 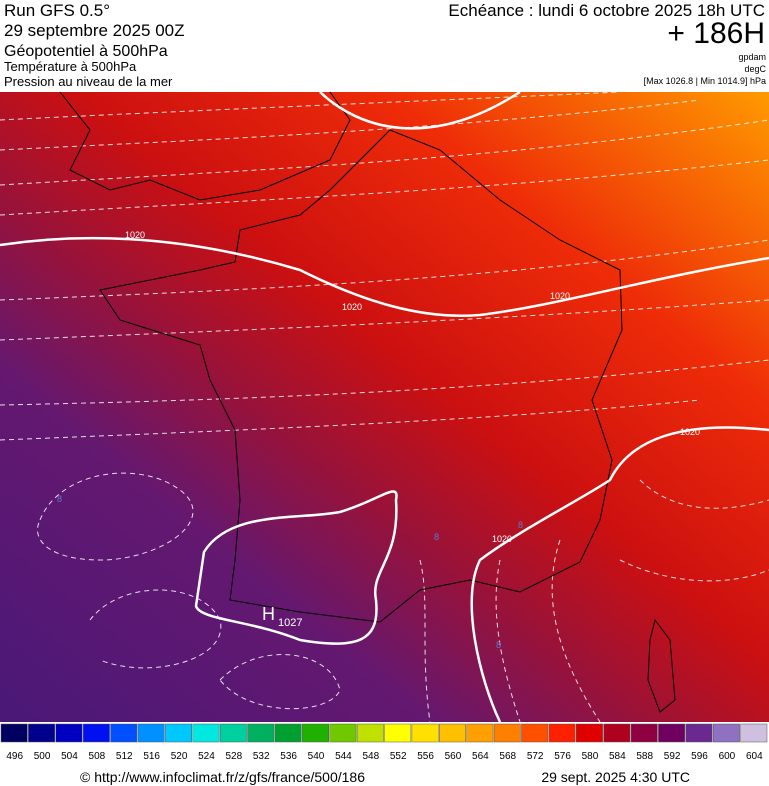 What do you see at coordinates (86, 51) in the screenshot?
I see `layer-title: Géopotentiel à 500hPa` at bounding box center [86, 51].